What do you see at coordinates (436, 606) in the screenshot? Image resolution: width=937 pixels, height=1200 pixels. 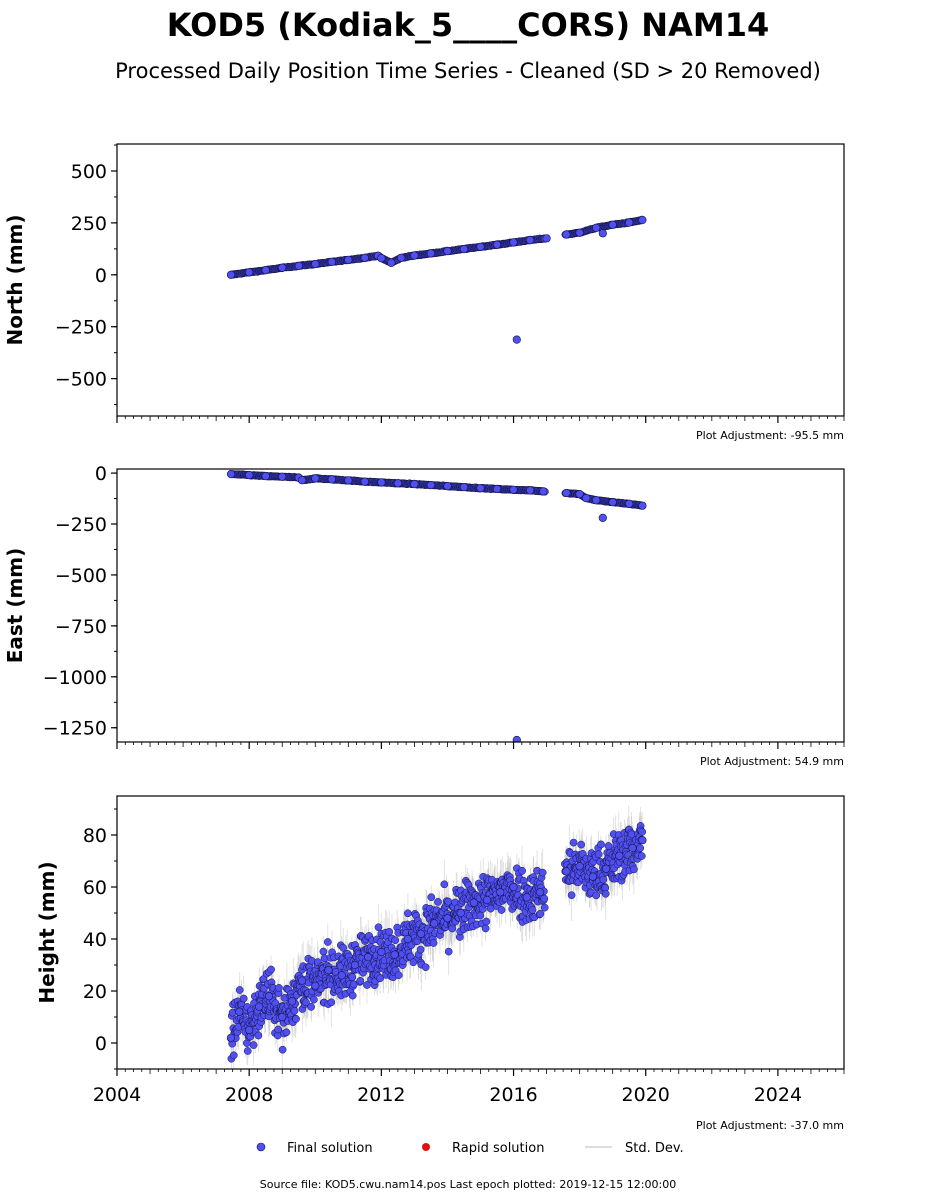 I see `east-plot-area` at bounding box center [436, 606].